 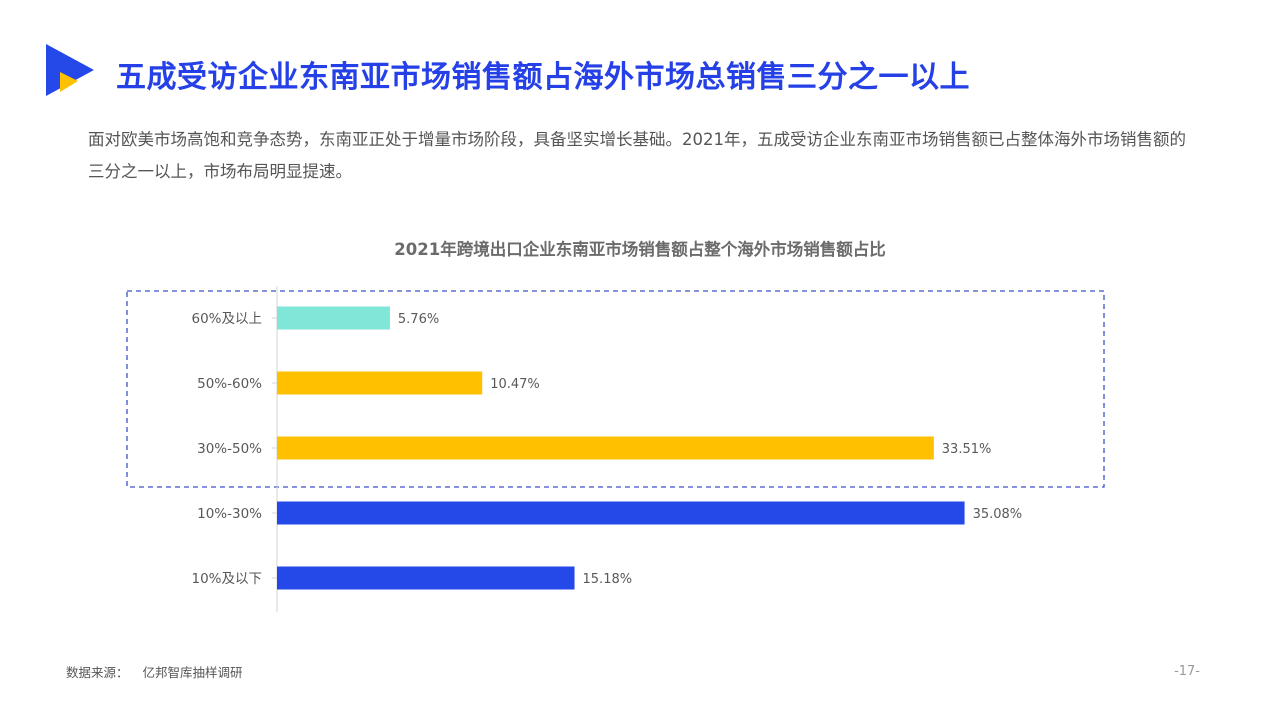 I want to click on chart-title: 2021年跨境出口企业东南亚市场销售额占整个海外市场销售额占比, so click(x=640, y=249).